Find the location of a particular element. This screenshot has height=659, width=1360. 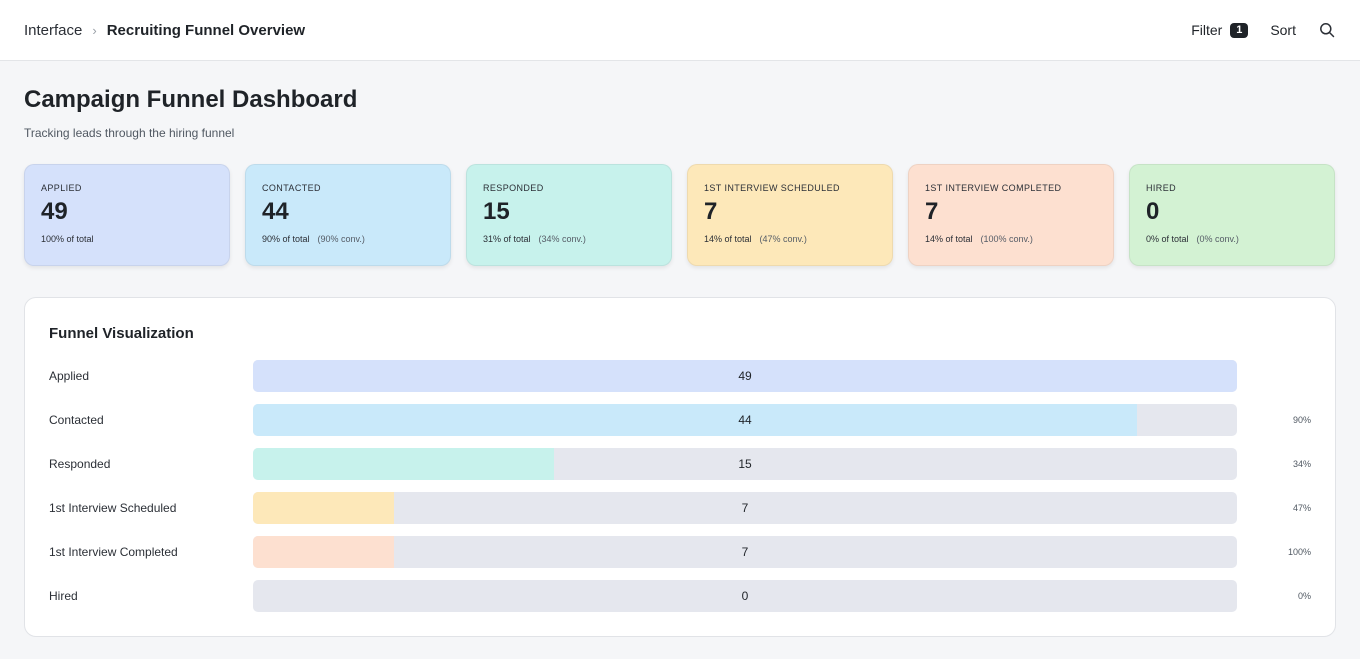

breadcrumb: Interface › Recruiting Funnel Overview is located at coordinates (164, 30).